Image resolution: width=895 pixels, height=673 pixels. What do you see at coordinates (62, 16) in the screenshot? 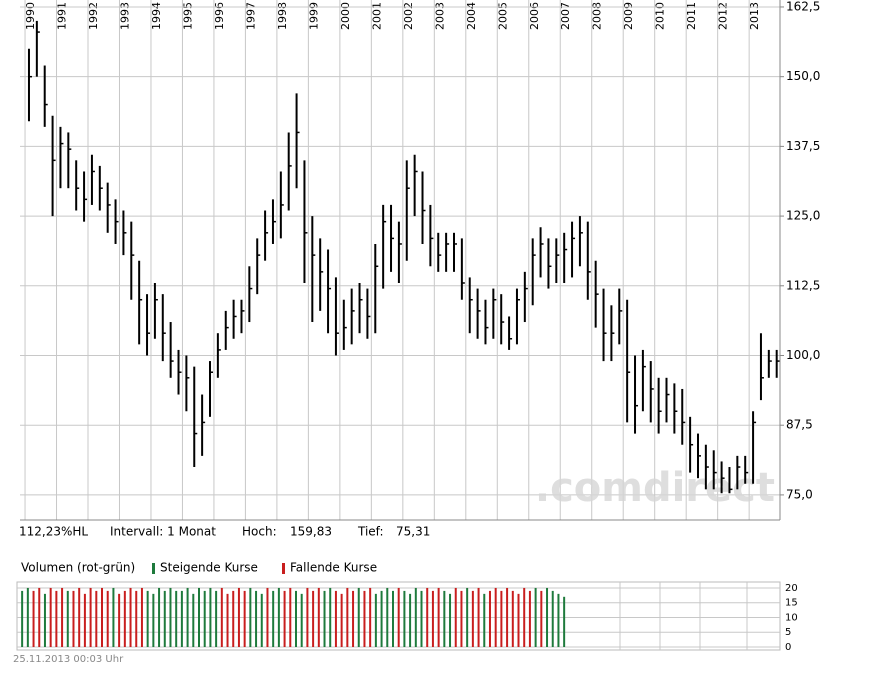
I see `x-tick-label: 1991` at bounding box center [62, 16].